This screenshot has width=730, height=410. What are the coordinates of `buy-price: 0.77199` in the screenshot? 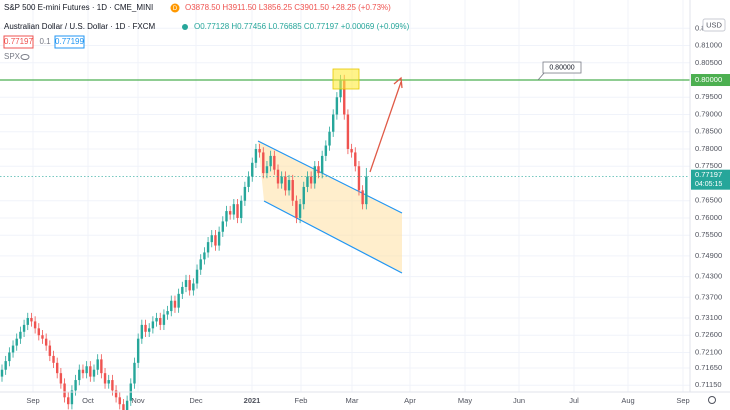 It's located at (69, 41).